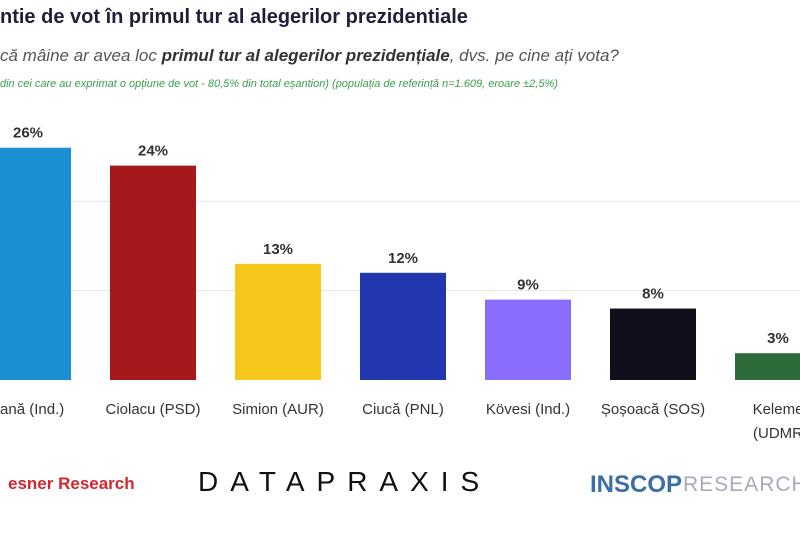  What do you see at coordinates (778, 338) in the screenshot?
I see `value-label: 3%` at bounding box center [778, 338].